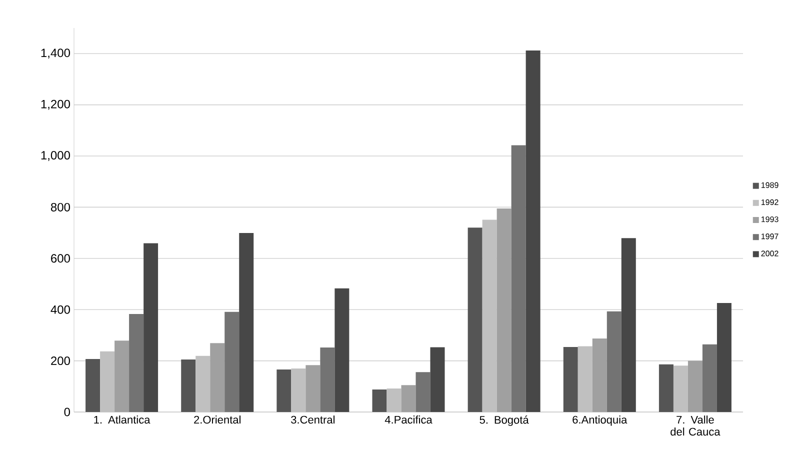 This screenshot has width=806, height=472. Describe the element at coordinates (67, 412) in the screenshot. I see `y-tick-label: 0` at that location.